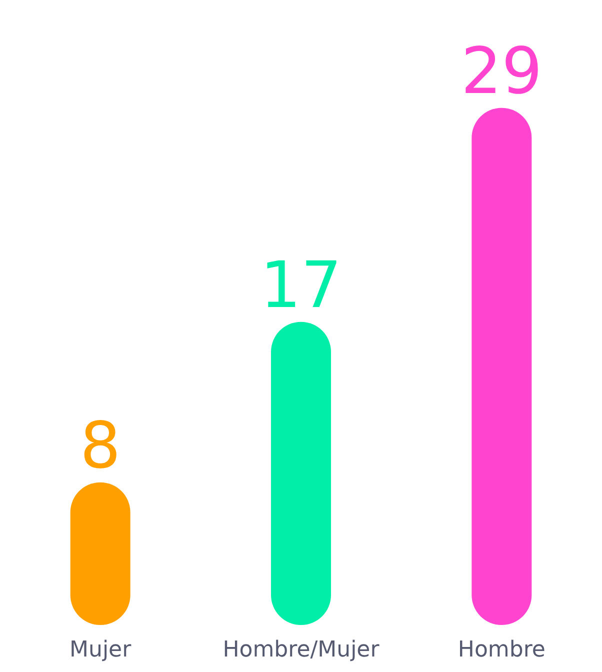  Describe the element at coordinates (100, 446) in the screenshot. I see `data-label: 8` at that location.